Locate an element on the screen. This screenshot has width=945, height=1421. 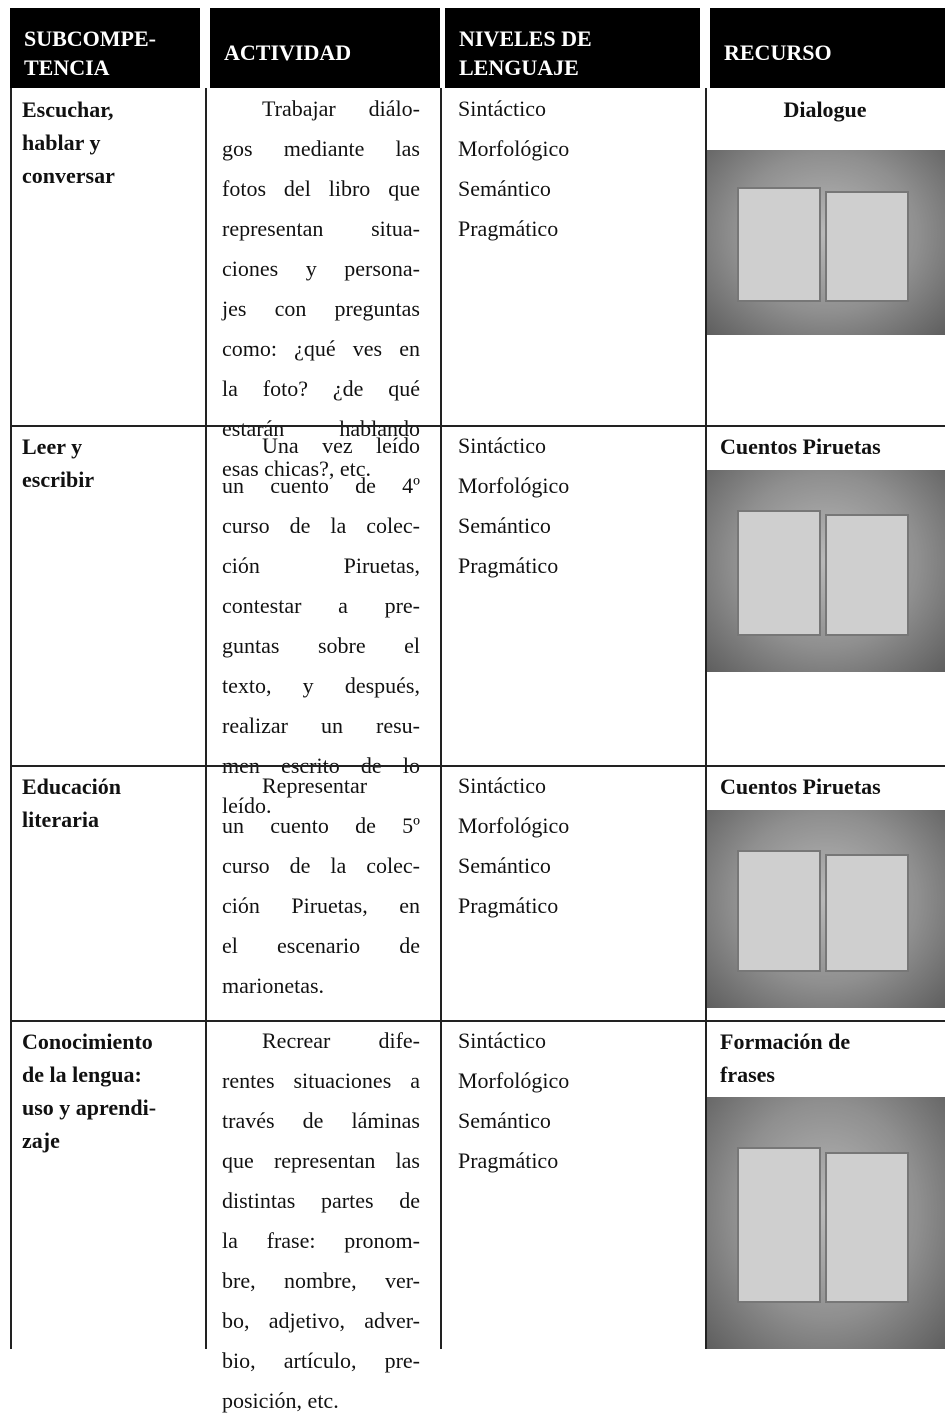
text-line: el escenario de is located at coordinates (321, 945).